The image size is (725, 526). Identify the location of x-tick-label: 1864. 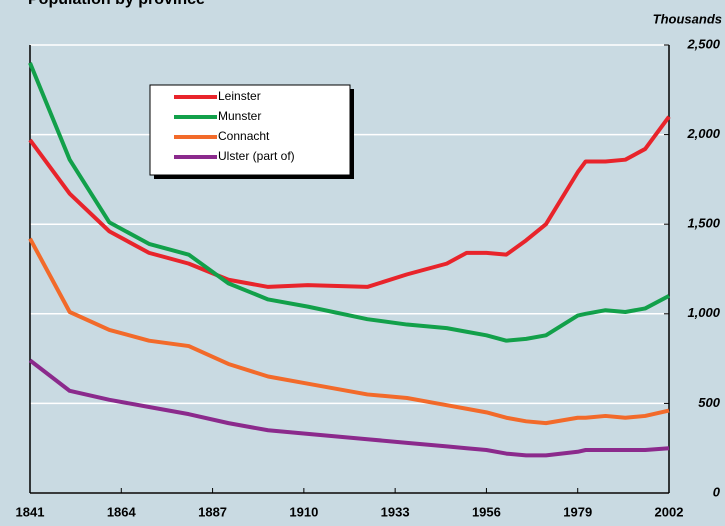
(122, 511).